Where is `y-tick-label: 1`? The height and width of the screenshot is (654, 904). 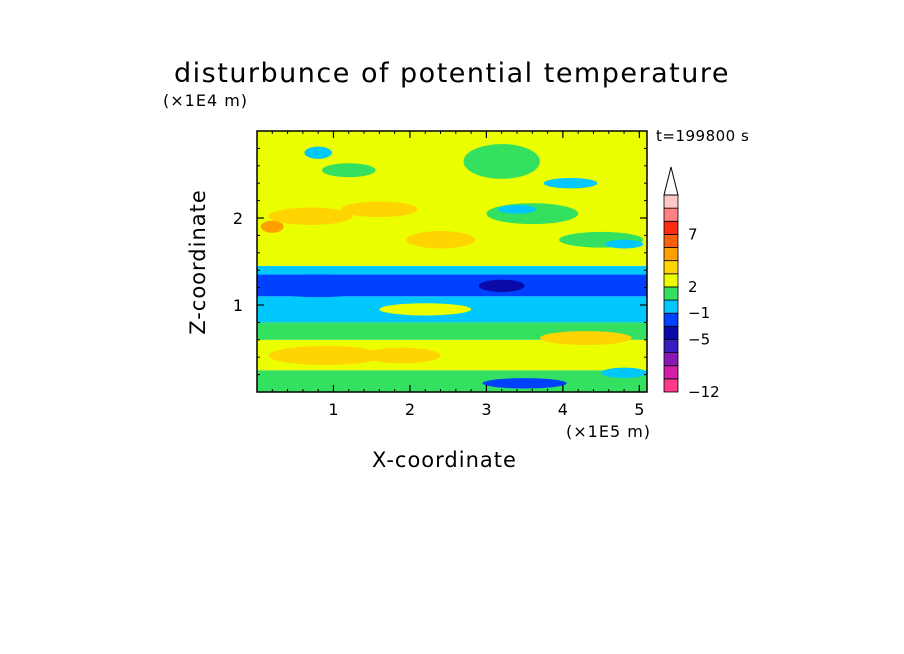 y-tick-label: 1 is located at coordinates (238, 305).